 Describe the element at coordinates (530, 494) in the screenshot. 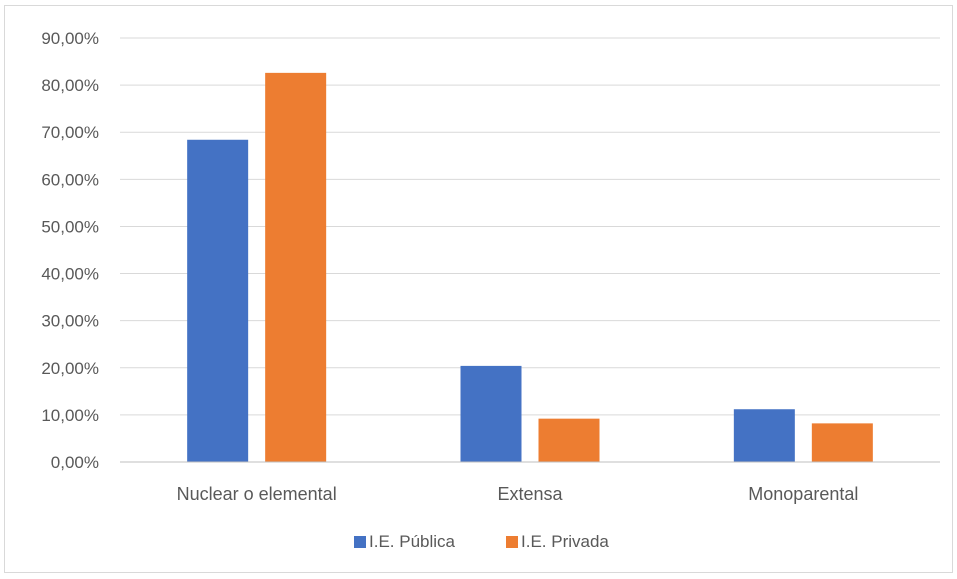

I see `x-category-label: Extensa` at that location.